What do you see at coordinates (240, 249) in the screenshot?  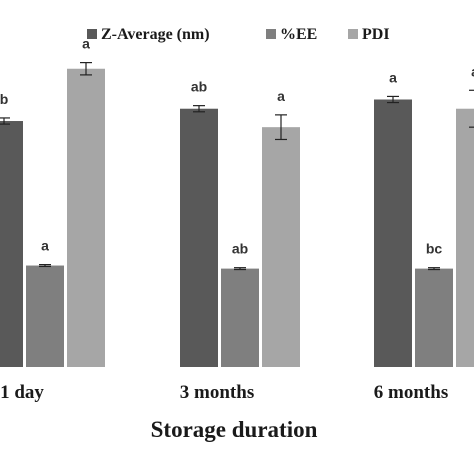 I see `significance-label-1-1: ab` at bounding box center [240, 249].